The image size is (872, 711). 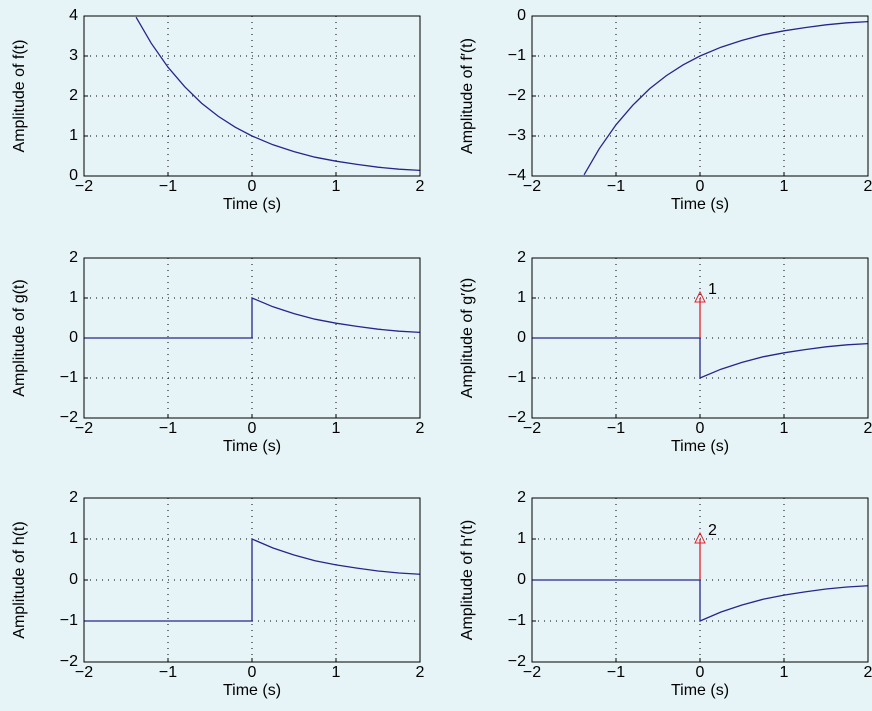 I want to click on y-axis-label: Amplitude of g(t), so click(x=19, y=337).